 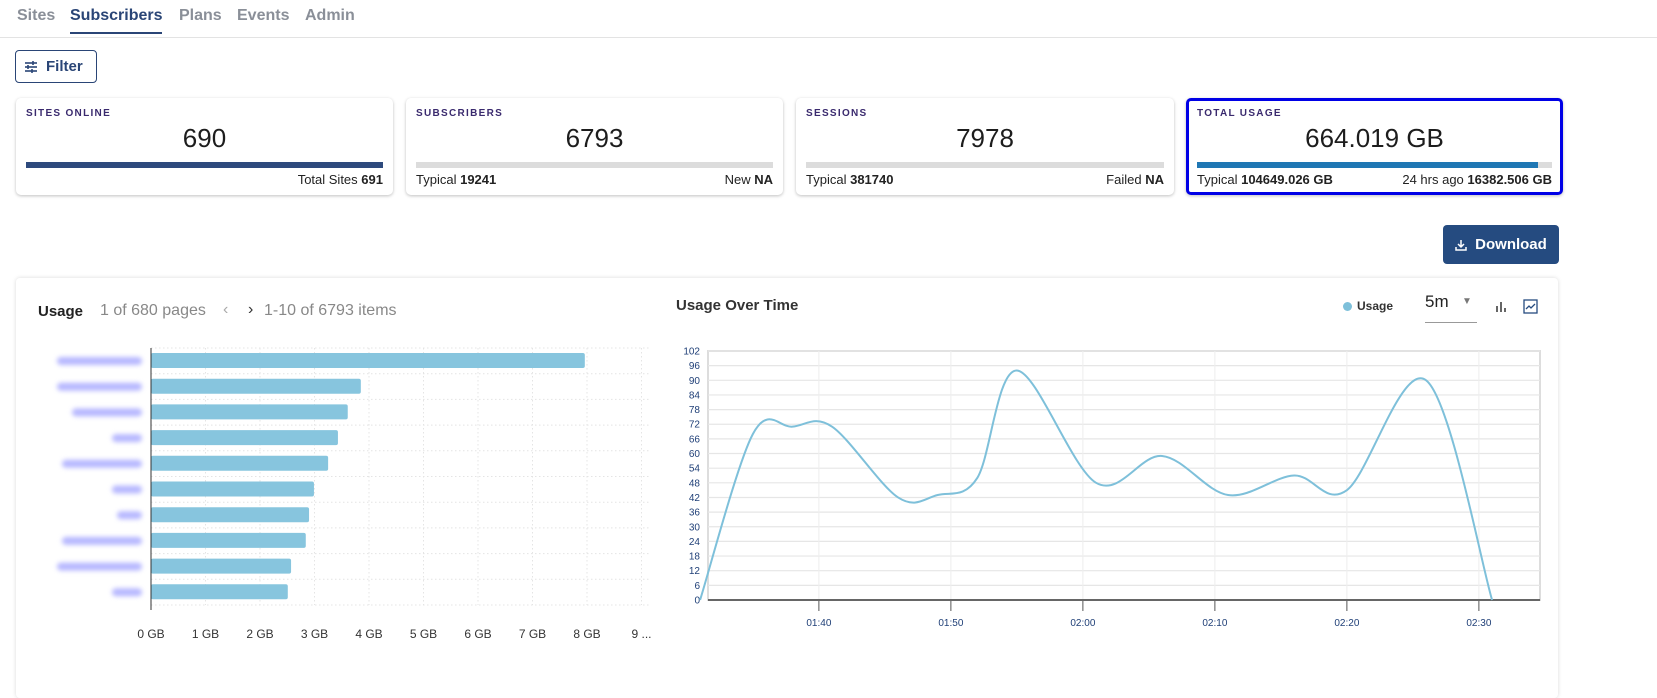 What do you see at coordinates (695, 527) in the screenshot?
I see `y-tick-label: 30` at bounding box center [695, 527].